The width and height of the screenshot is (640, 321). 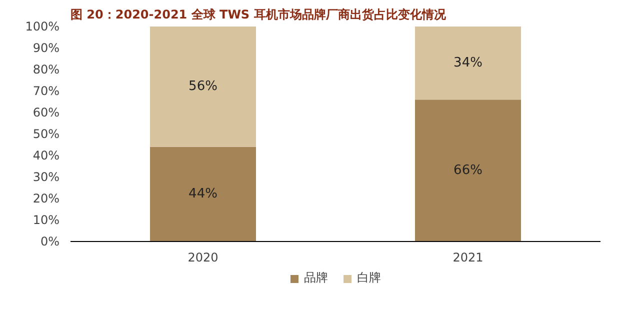 What do you see at coordinates (46, 91) in the screenshot?
I see `y-tick-label: 70%` at bounding box center [46, 91].